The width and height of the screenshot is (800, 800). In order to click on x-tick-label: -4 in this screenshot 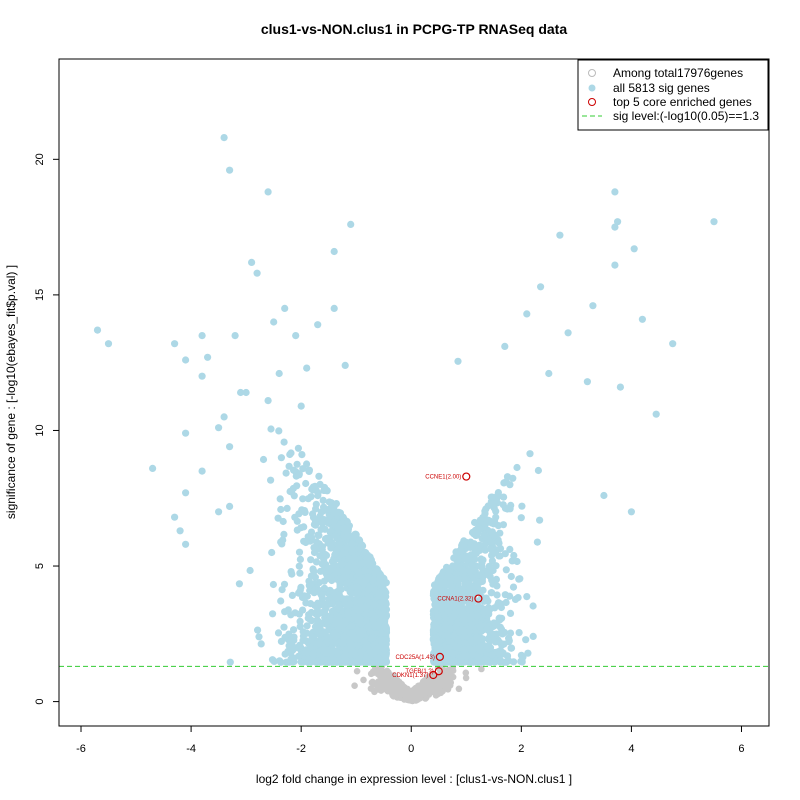, I will do `click(191, 749)`.